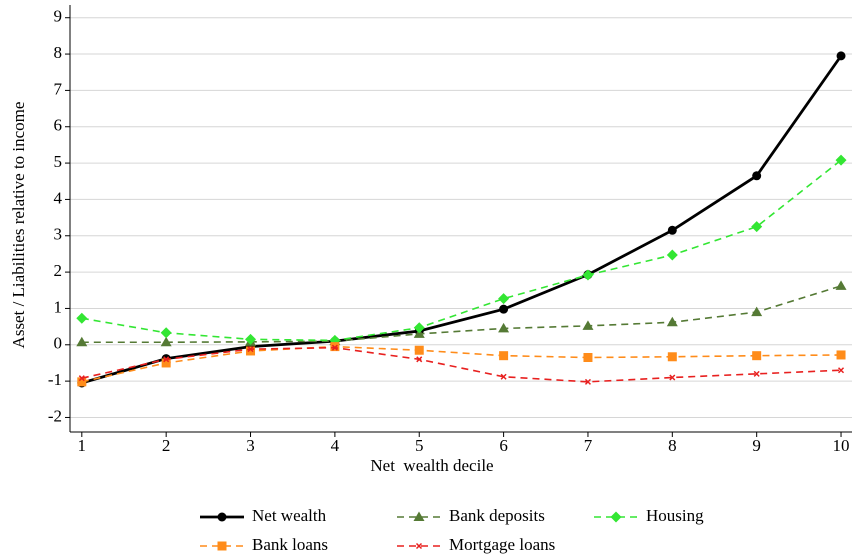 This screenshot has width=854, height=559. What do you see at coordinates (419, 445) in the screenshot?
I see `x-tick-label: 5` at bounding box center [419, 445].